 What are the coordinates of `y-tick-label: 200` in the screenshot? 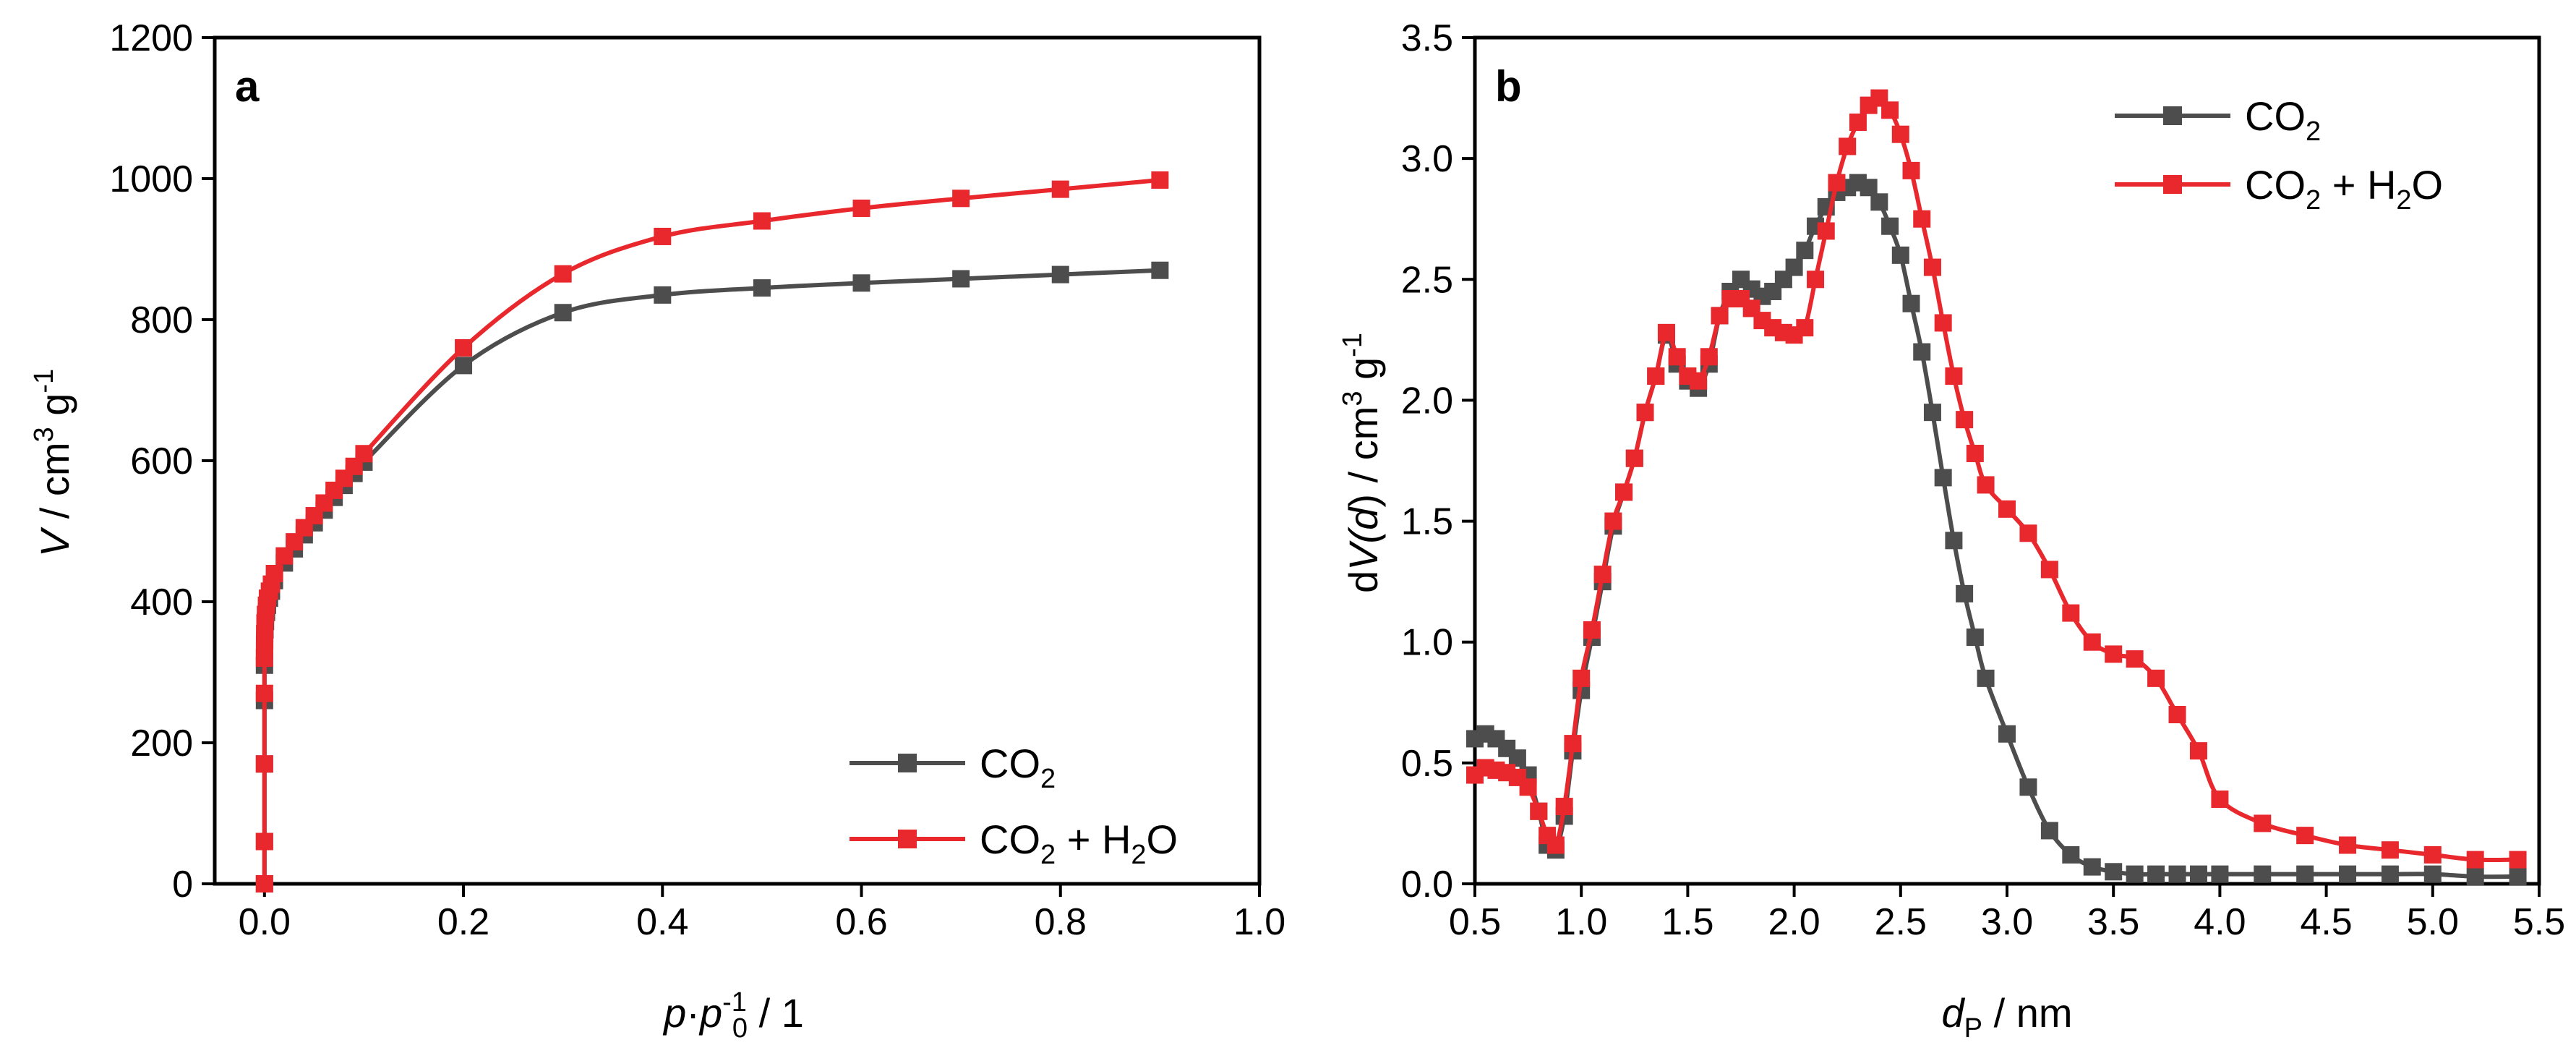 It's located at (162, 743).